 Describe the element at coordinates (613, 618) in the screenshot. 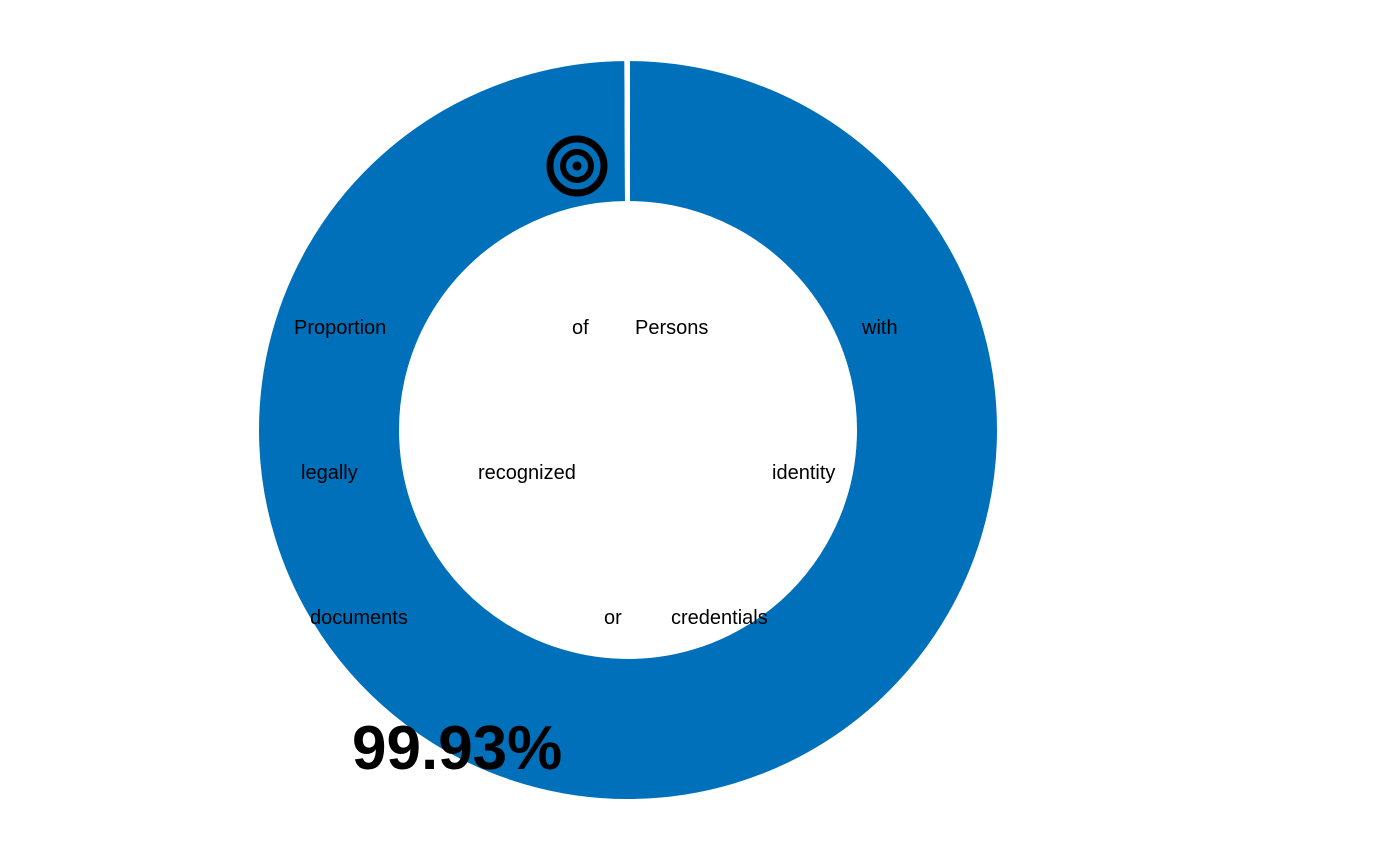

I see `label-word-9: or` at that location.